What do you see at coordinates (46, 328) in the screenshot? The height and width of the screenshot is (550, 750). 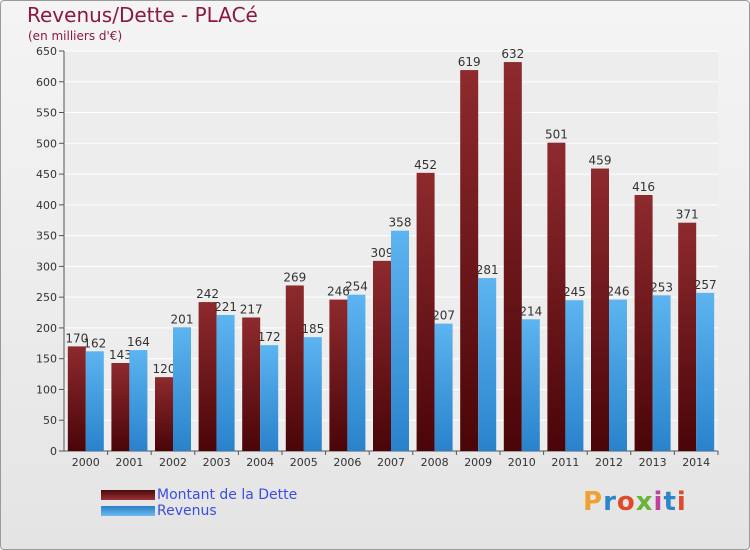 I see `y-tick-label: 200` at bounding box center [46, 328].